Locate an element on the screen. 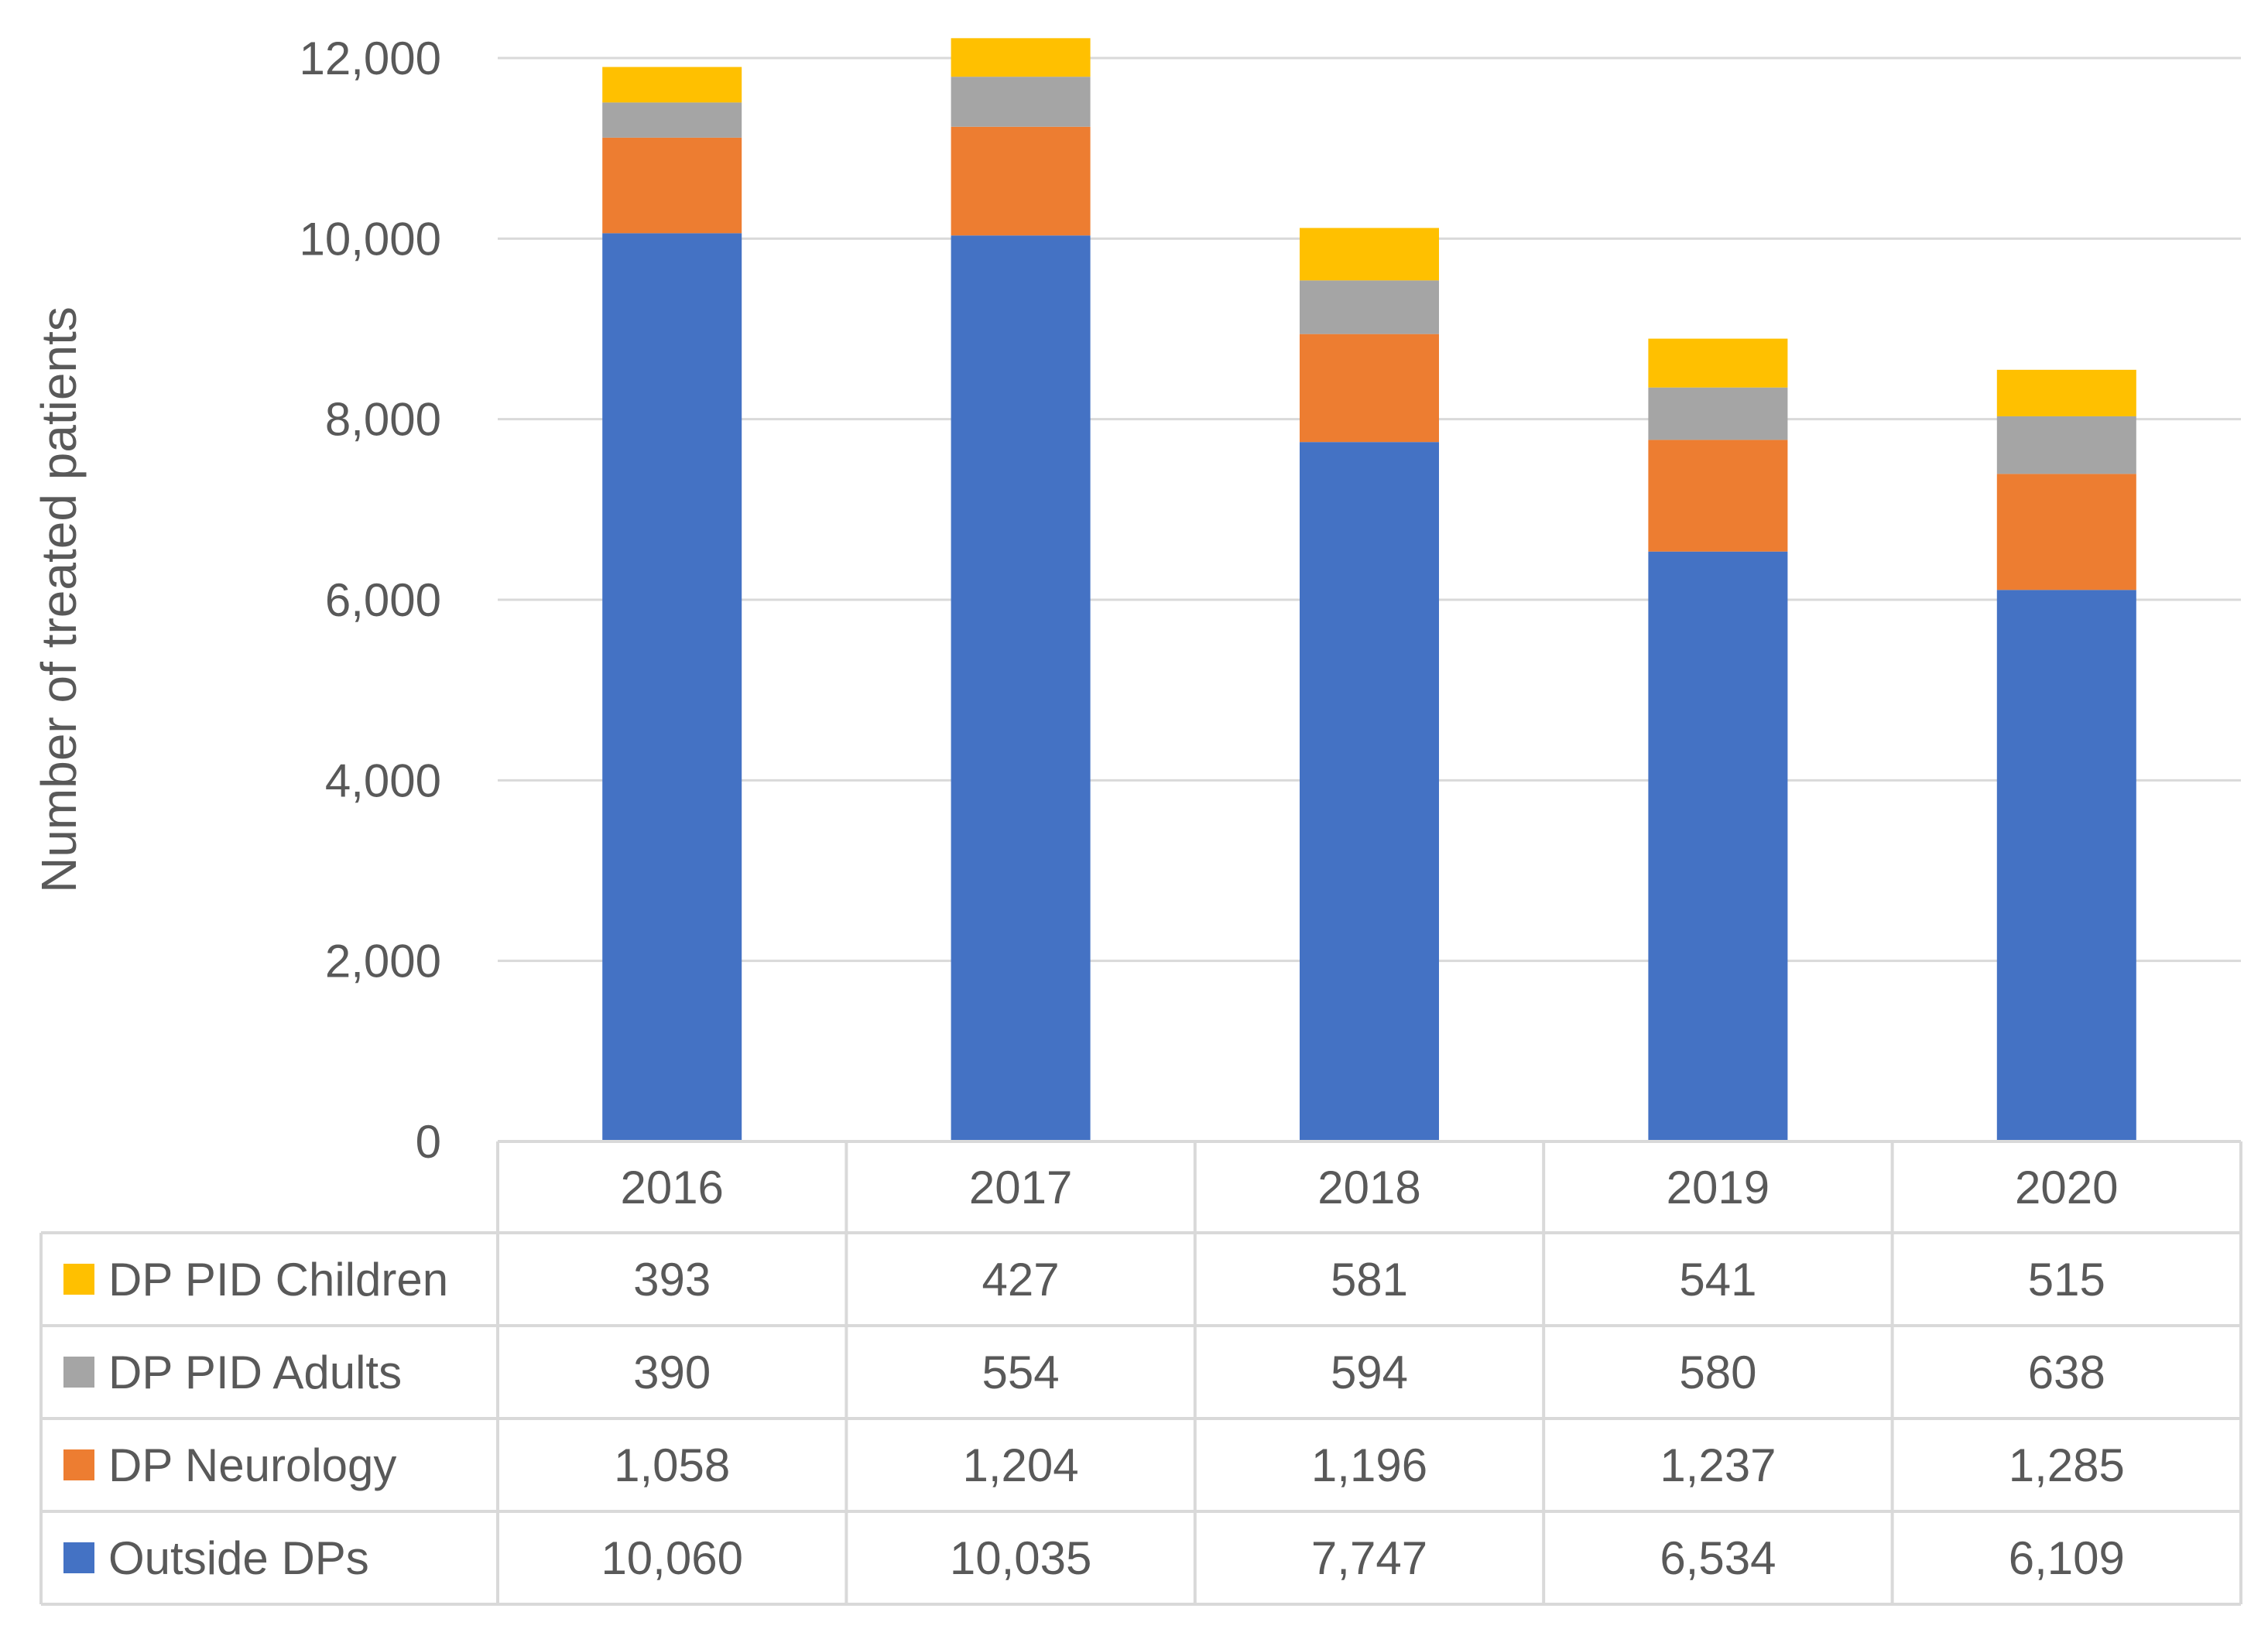 The height and width of the screenshot is (1629, 2268). legend-label-dp-neurology: DP Neurology is located at coordinates (252, 1465).